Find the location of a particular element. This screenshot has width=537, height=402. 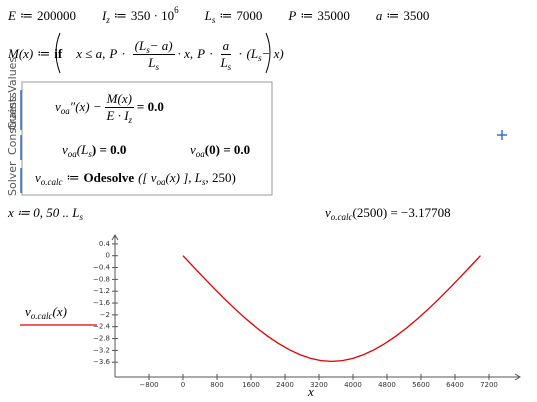

y-tick-label: 0.4 is located at coordinates (105, 244).